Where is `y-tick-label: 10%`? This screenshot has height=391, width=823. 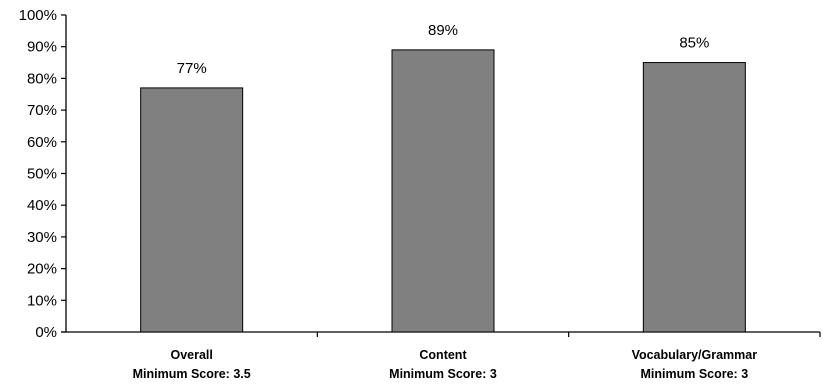 y-tick-label: 10% is located at coordinates (42, 300).